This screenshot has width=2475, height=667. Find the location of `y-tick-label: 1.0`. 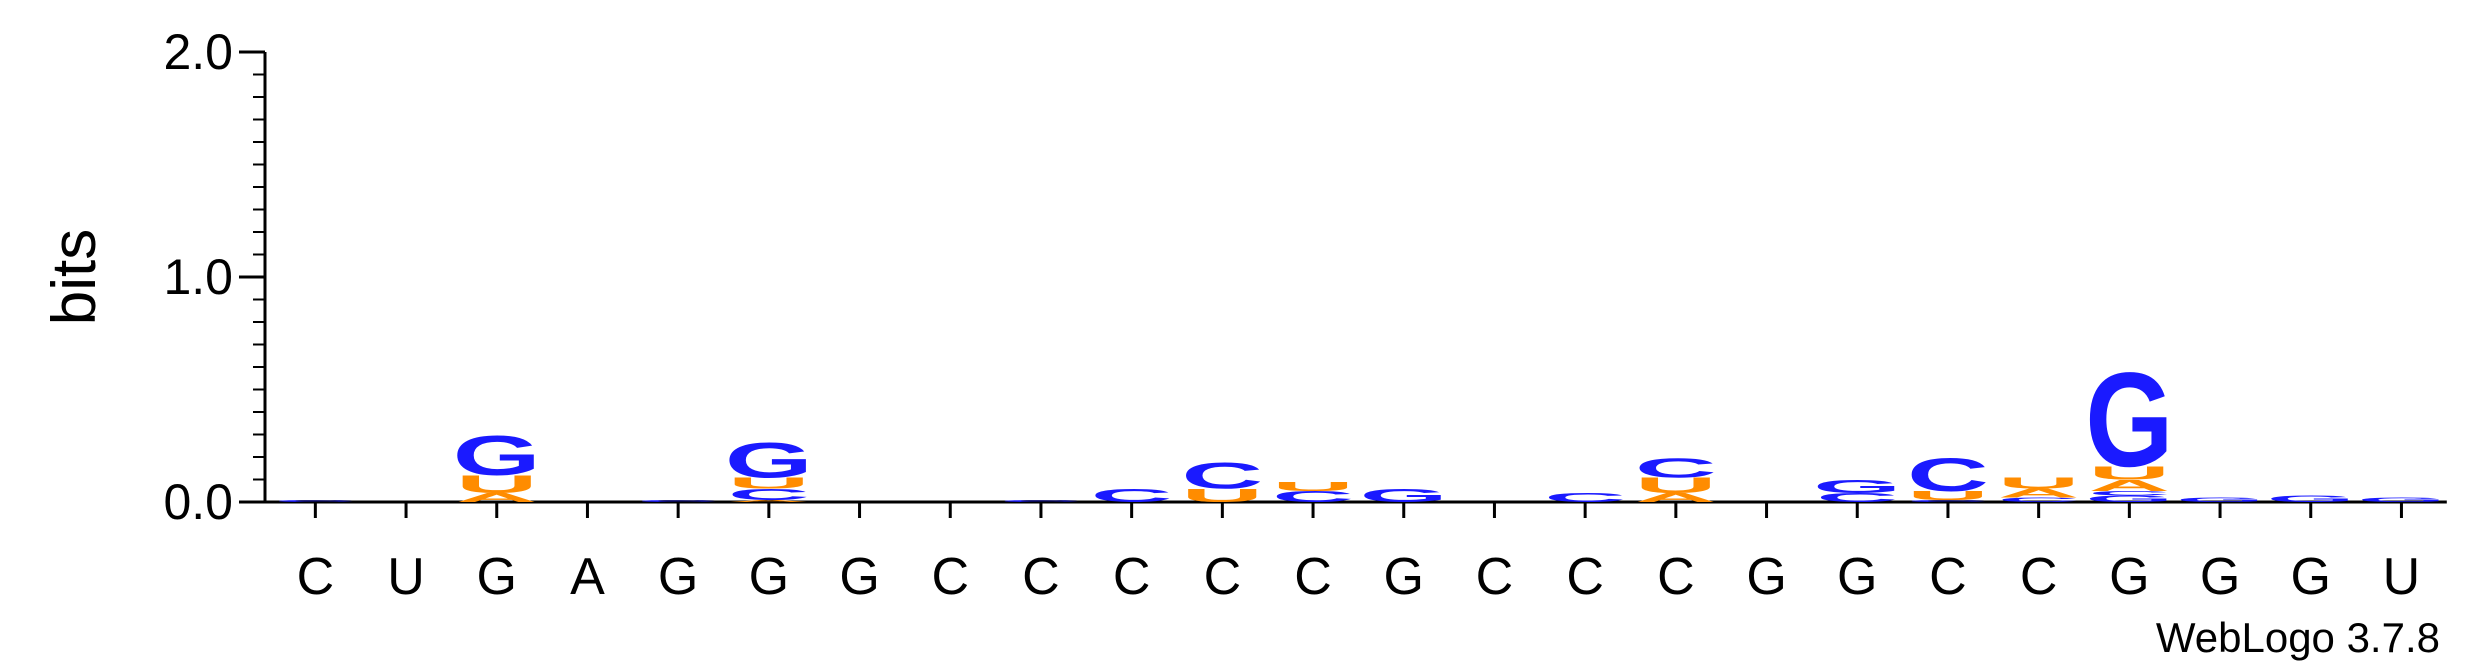

y-tick-label: 1.0 is located at coordinates (198, 277).